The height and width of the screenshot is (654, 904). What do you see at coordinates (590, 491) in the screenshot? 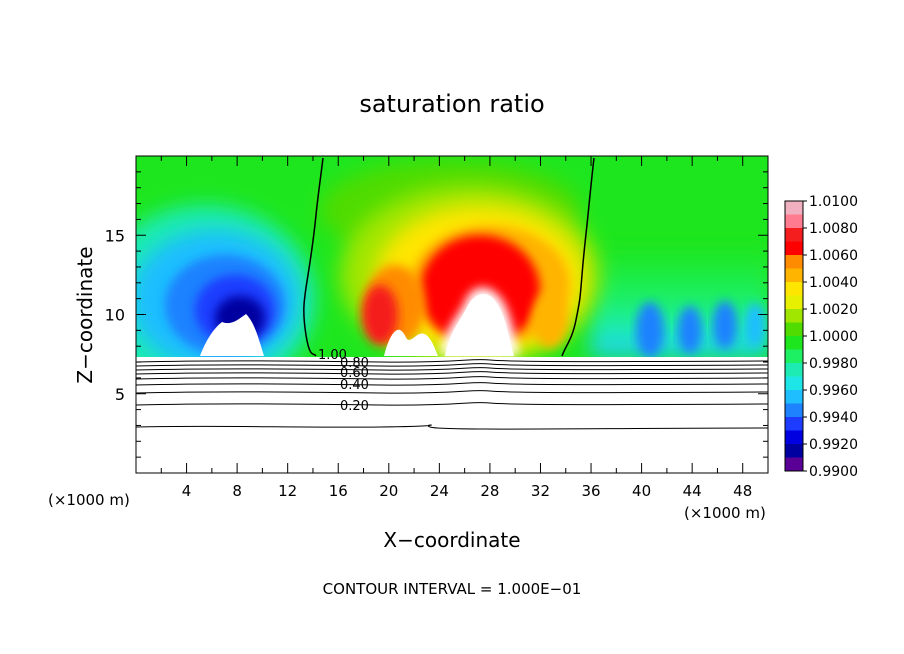
I see `x-tick-label: 36` at bounding box center [590, 491].